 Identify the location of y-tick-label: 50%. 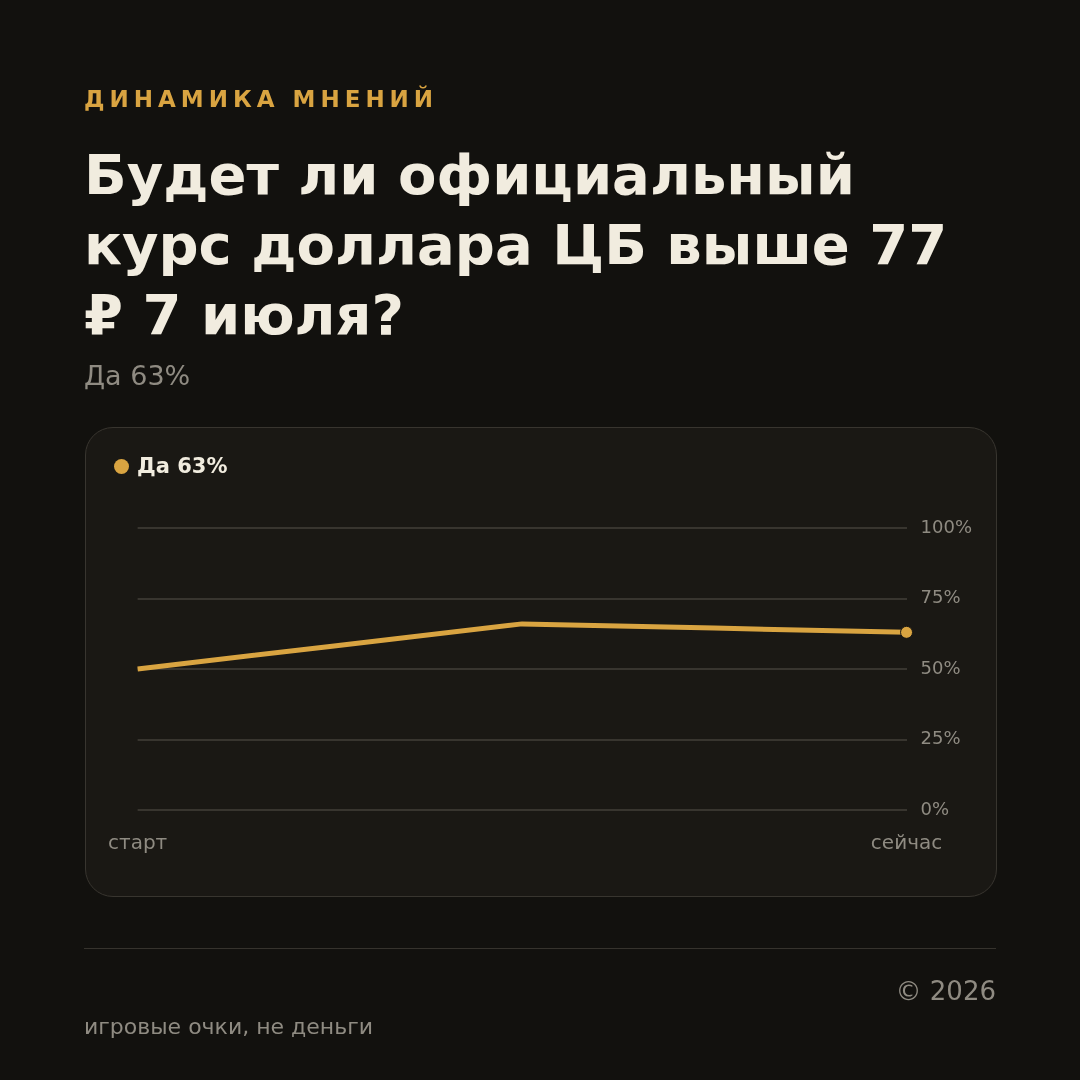
(940, 667).